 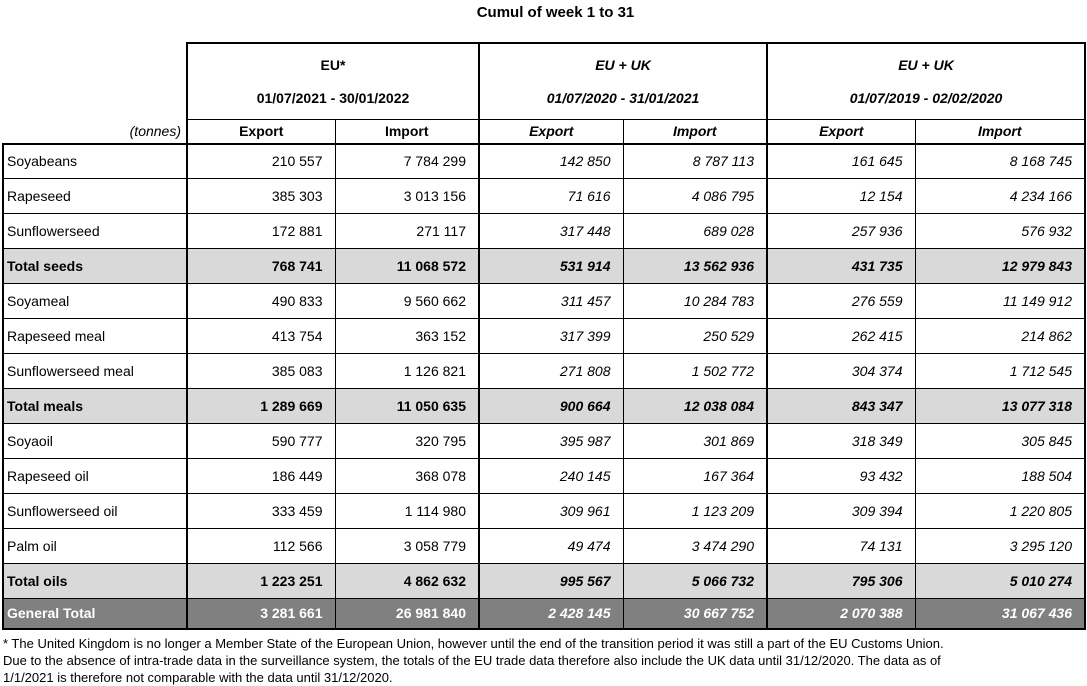 What do you see at coordinates (551, 441) in the screenshot?
I see `cell-euuk2020-export: 395 987` at bounding box center [551, 441].